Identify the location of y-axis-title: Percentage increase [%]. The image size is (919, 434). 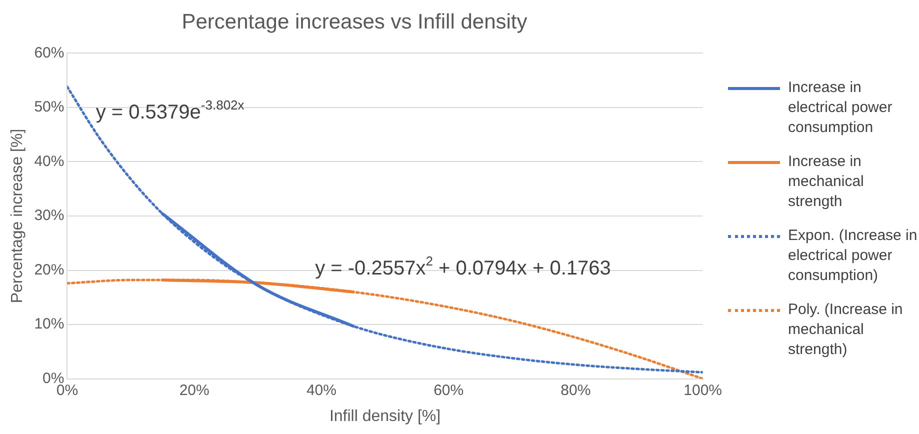
(17, 216).